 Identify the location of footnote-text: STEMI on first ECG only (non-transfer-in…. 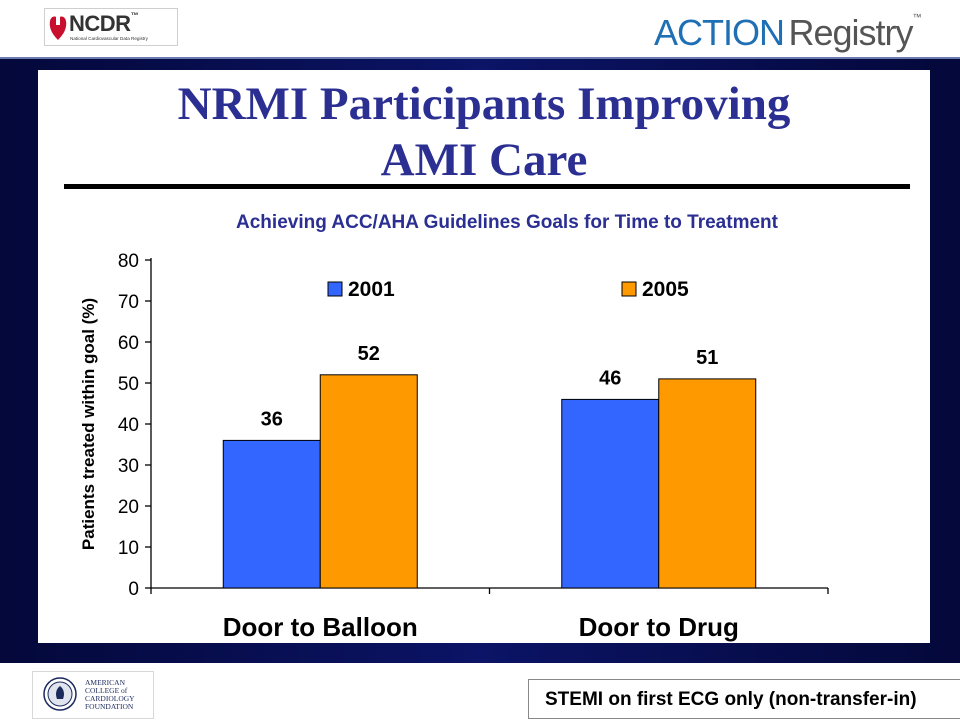
(731, 699).